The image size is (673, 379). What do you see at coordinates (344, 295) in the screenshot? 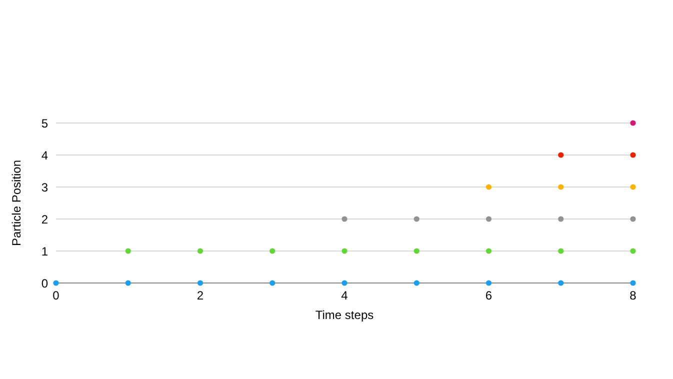
I see `x-tick-label: 4` at bounding box center [344, 295].